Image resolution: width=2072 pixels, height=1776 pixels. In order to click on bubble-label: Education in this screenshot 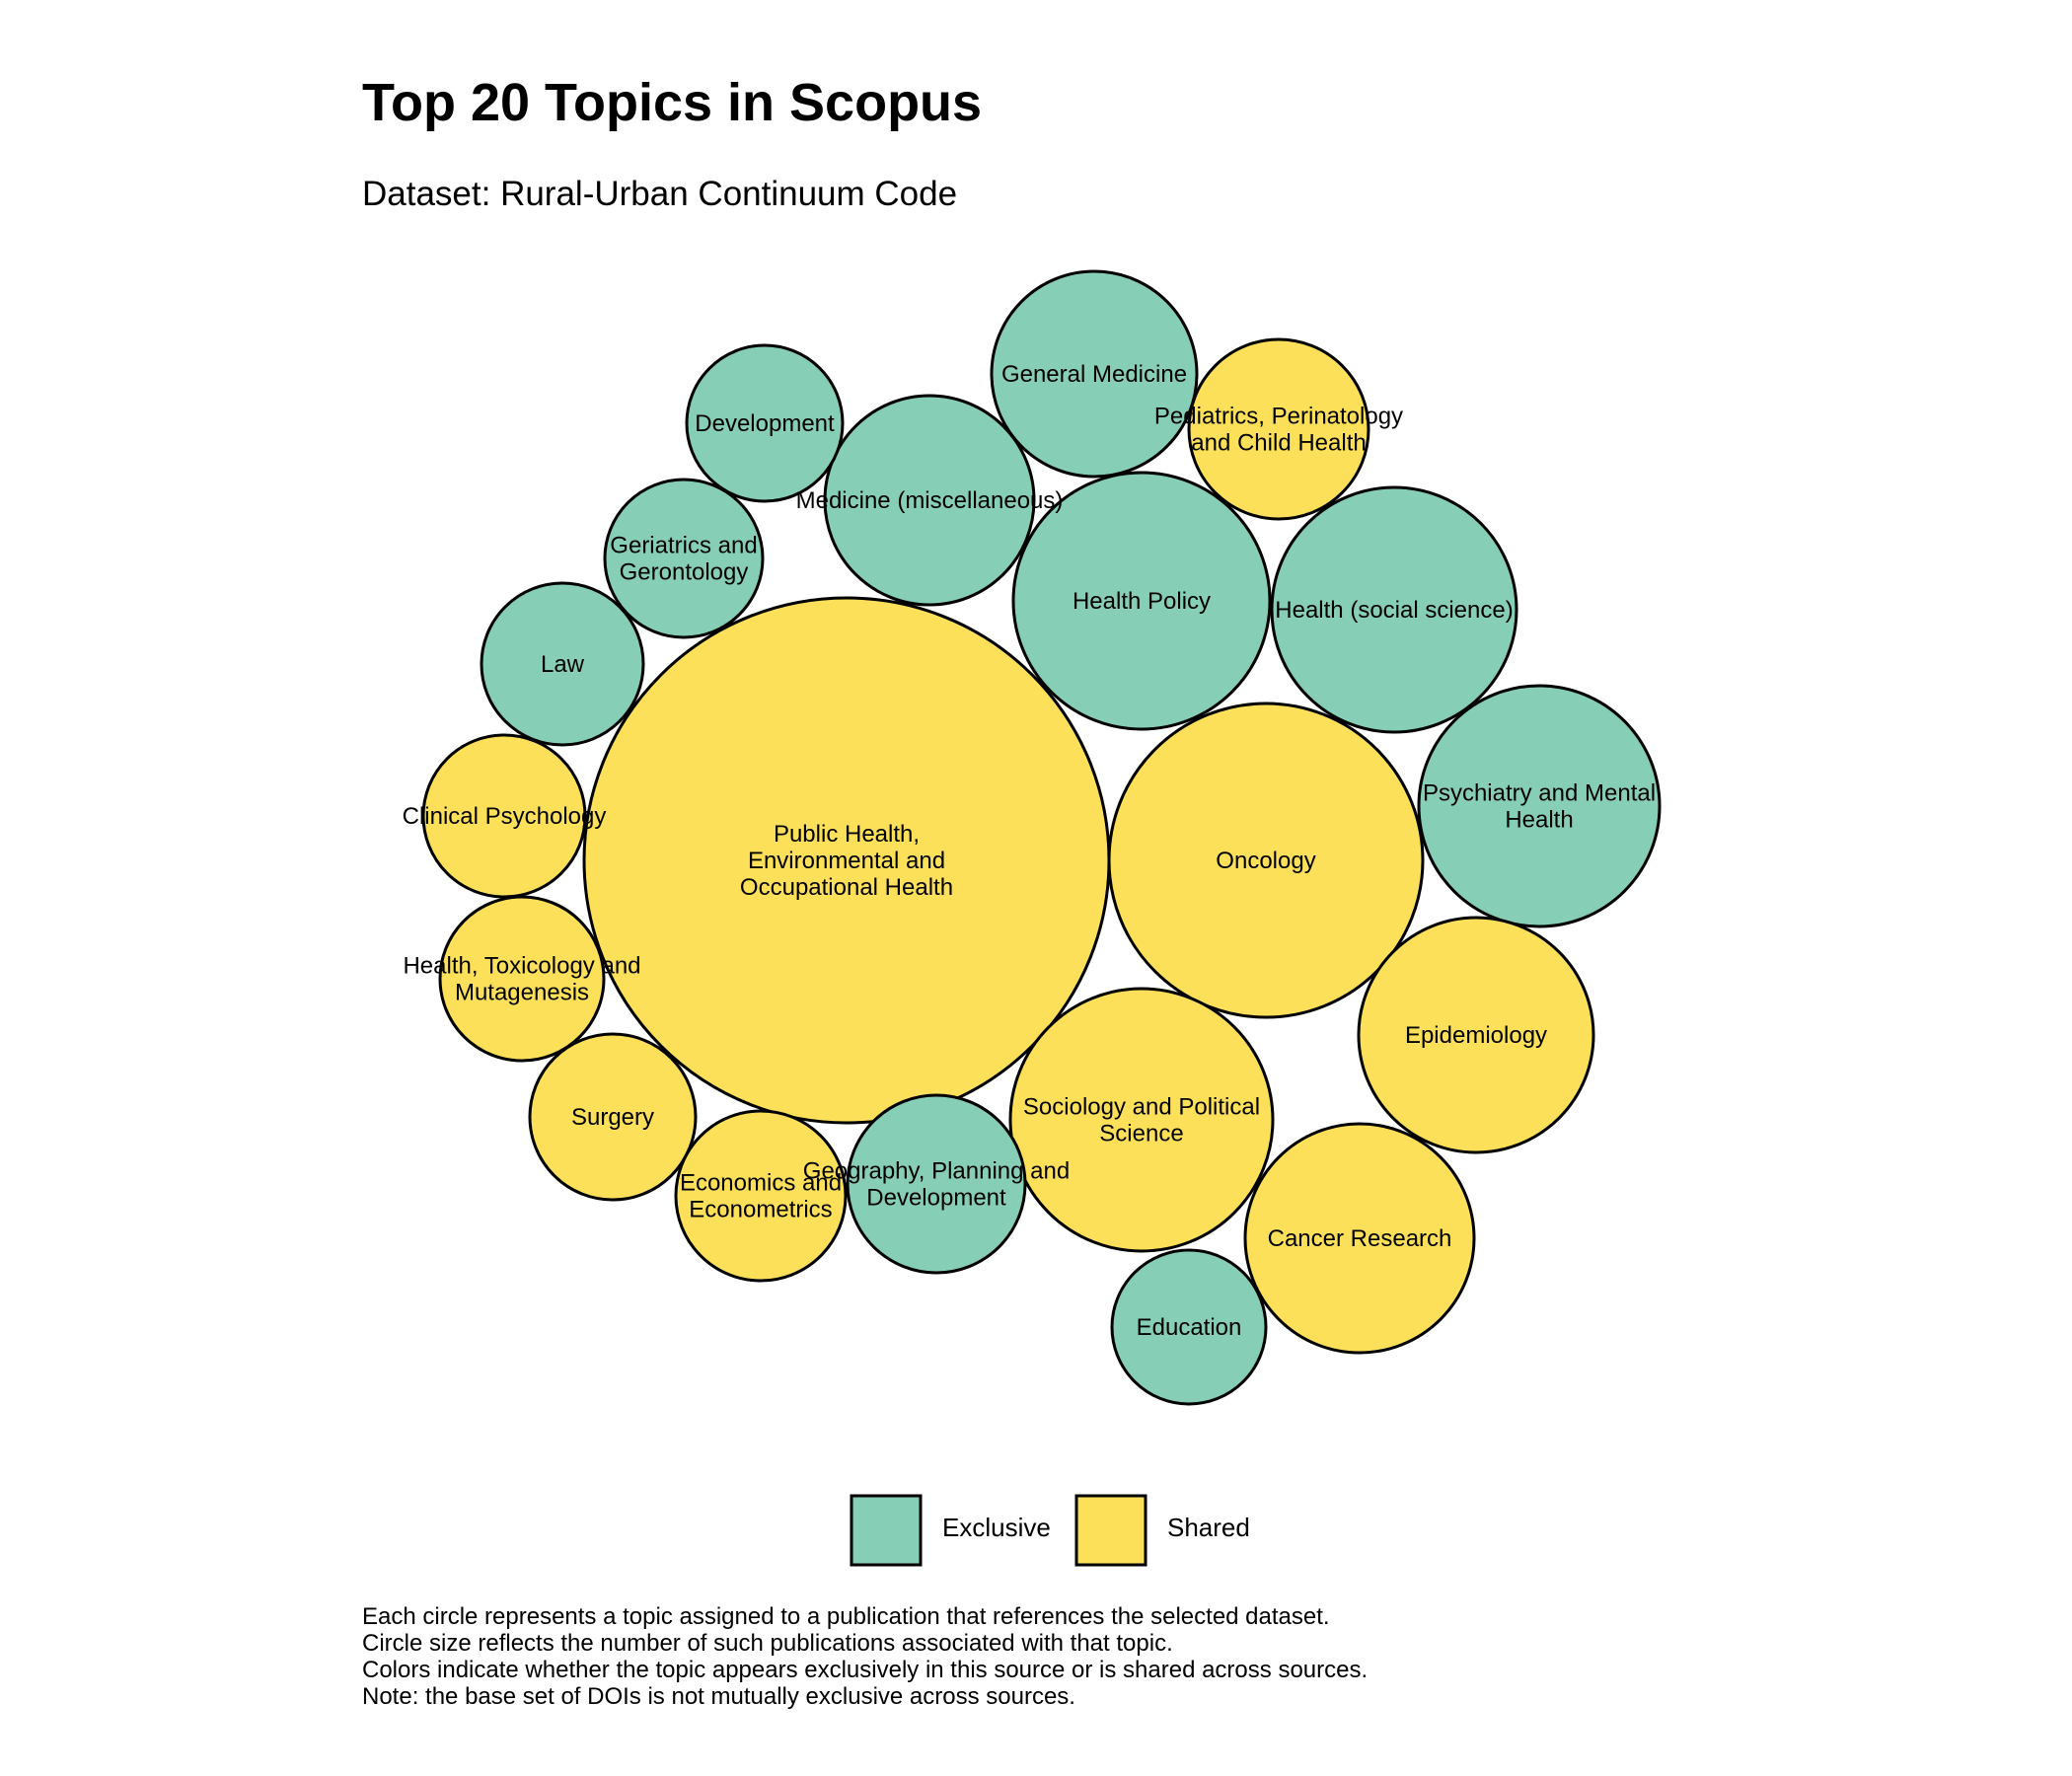, I will do `click(1189, 1328)`.